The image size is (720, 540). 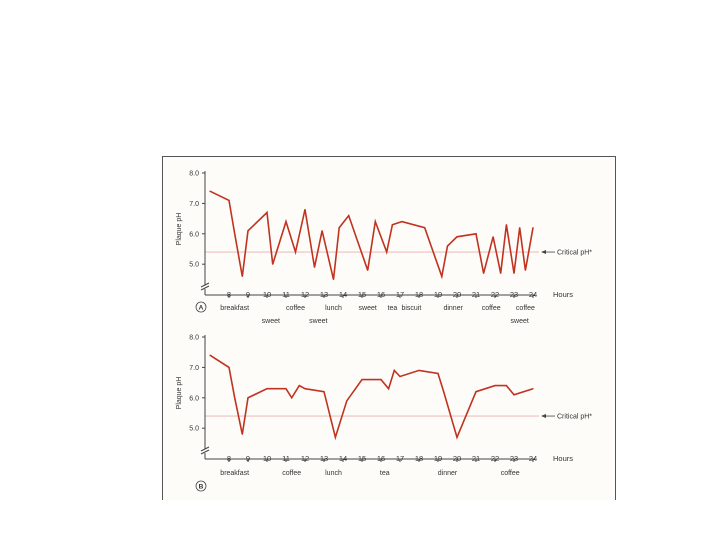 What do you see at coordinates (453, 308) in the screenshot?
I see `event-label: dinner` at bounding box center [453, 308].